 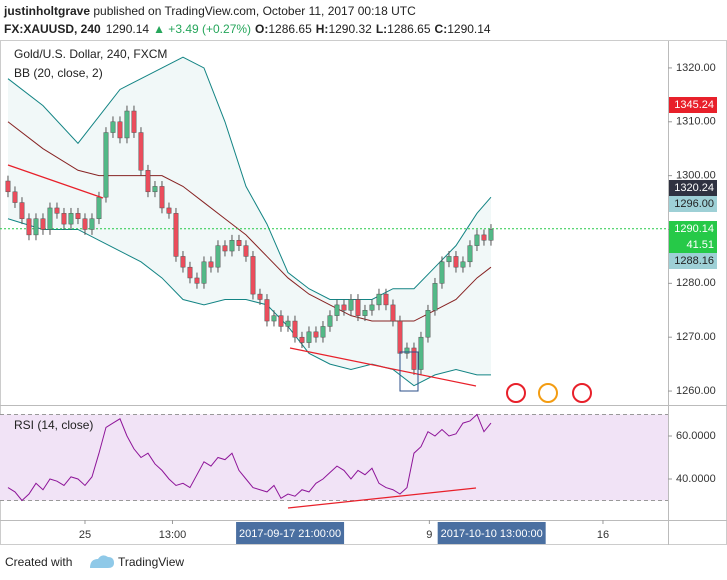 I want to click on highlight-tick-label: 2017-09-17 21:00:00, so click(x=290, y=534).